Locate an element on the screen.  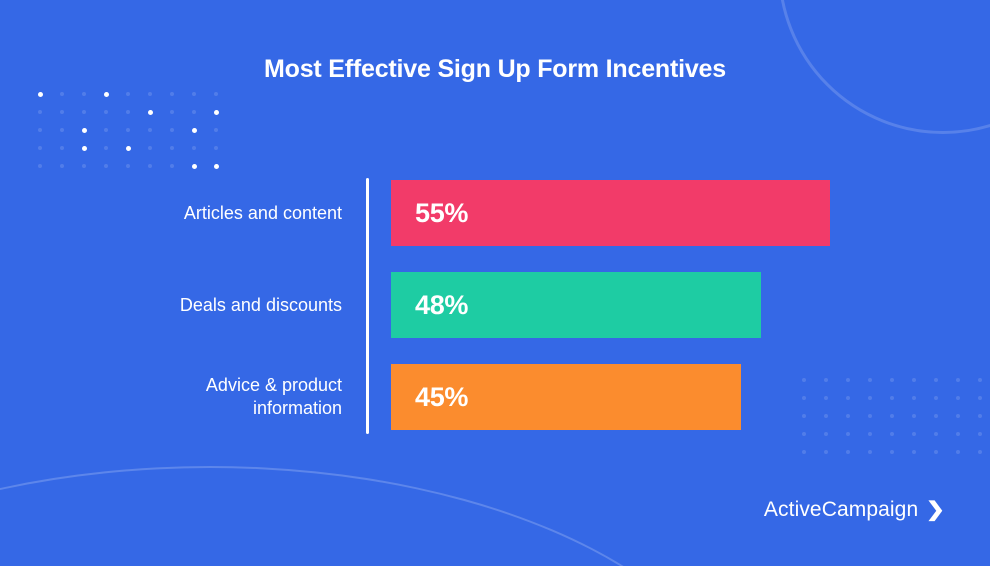
activecampaign-logo: ActiveCampaign ❯ is located at coordinates (854, 510).